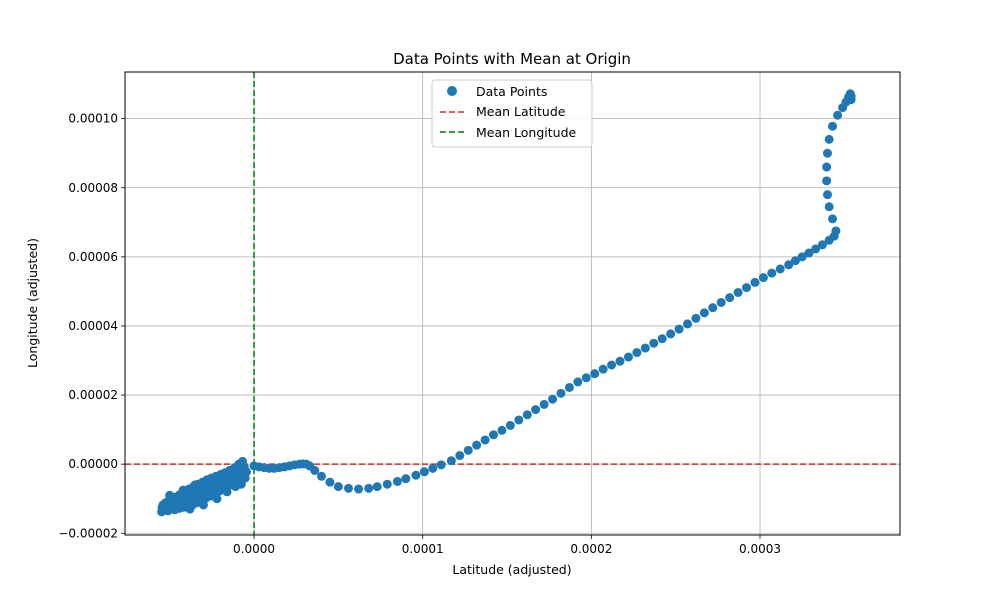  What do you see at coordinates (93, 464) in the screenshot?
I see `y-tick-label: 0.00000` at bounding box center [93, 464].